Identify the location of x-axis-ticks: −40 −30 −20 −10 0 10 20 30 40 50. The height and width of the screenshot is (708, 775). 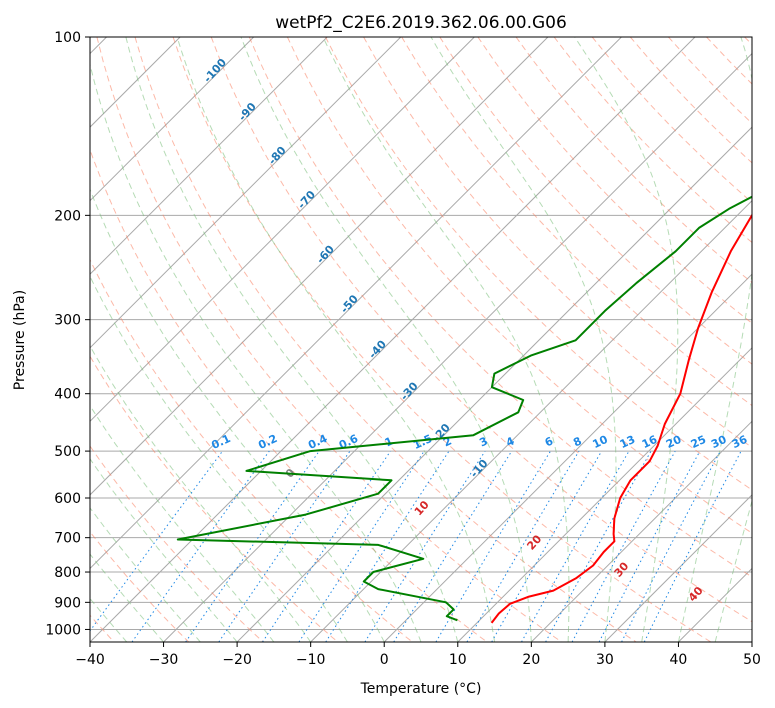
(418, 655).